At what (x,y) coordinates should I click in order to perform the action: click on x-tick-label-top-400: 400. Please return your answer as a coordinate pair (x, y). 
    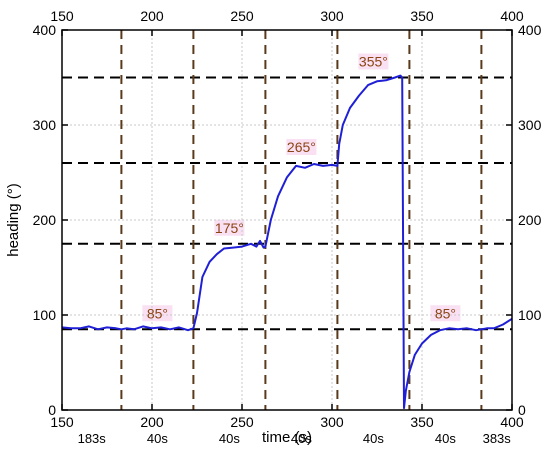
    Looking at the image, I should click on (512, 16).